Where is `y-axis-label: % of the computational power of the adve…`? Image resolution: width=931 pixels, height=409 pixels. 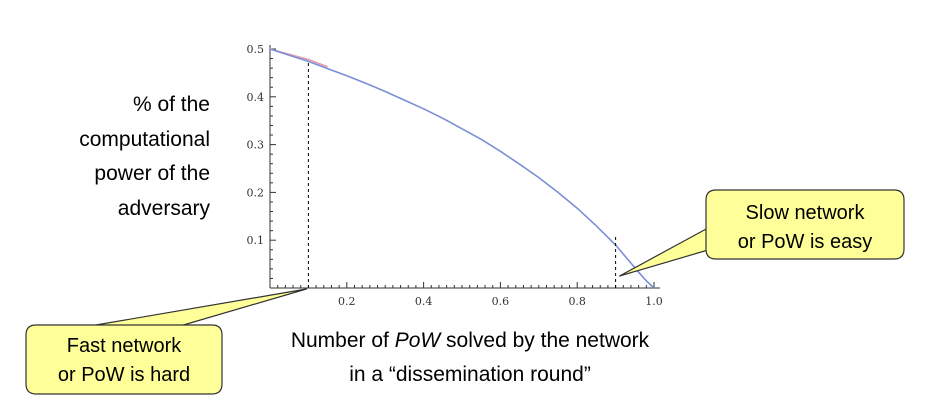
y-axis-label: % of the computational power of the adve… is located at coordinates (115, 157).